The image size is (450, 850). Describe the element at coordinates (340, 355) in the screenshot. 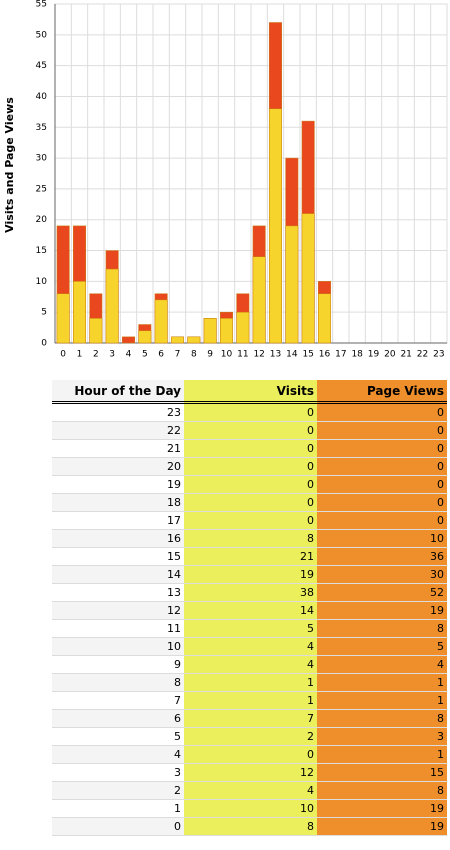

I see `x-tick-label: 17` at that location.